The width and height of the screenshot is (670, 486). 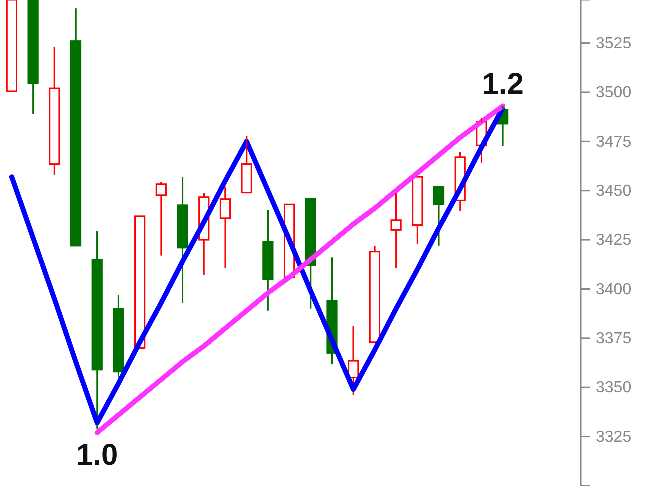 I want to click on y-tick-label: 3500, so click(x=614, y=93).